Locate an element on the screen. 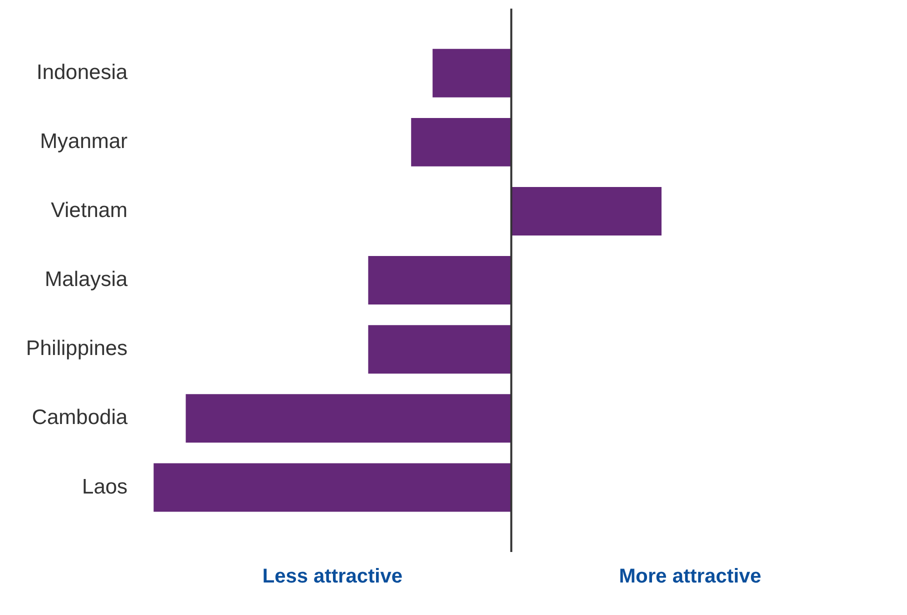 The height and width of the screenshot is (615, 907). y-tick-label: Vietnam is located at coordinates (89, 210).